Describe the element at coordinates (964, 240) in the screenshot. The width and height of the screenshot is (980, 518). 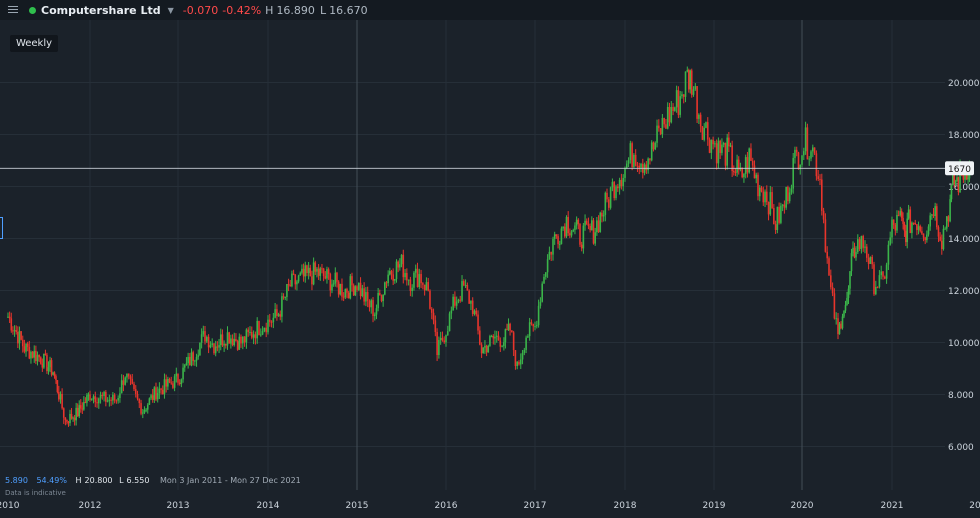
I see `y-tick-label: 14.000` at that location.